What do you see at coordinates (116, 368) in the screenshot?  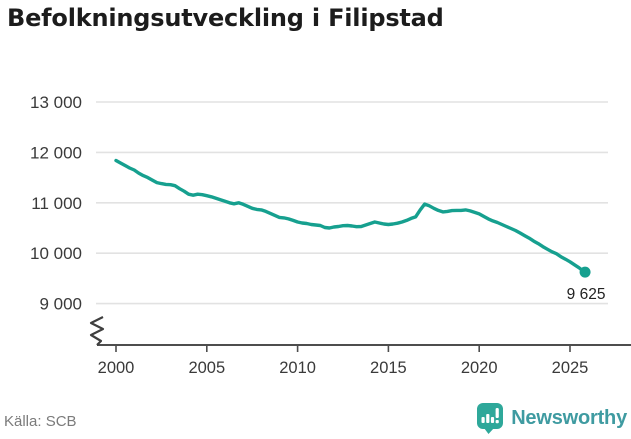 I see `x-tick-label: 2000` at bounding box center [116, 368].